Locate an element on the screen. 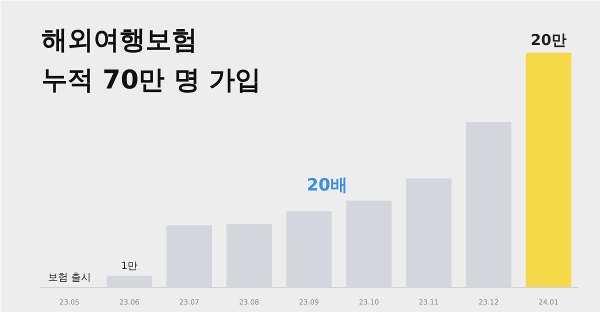 Image resolution: width=600 pixels, height=312 pixels. annotation: 보험 출시 is located at coordinates (70, 278).